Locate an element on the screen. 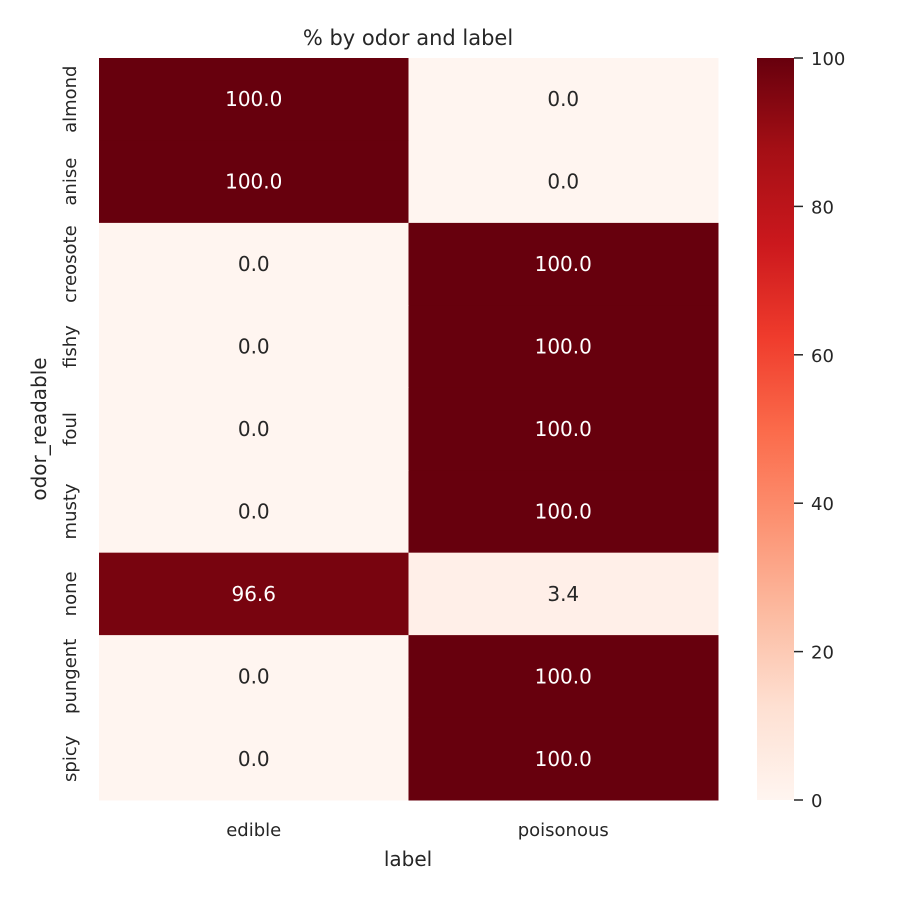 The height and width of the screenshot is (900, 900). heatmap-cell-musty-poisonous is located at coordinates (563, 512).